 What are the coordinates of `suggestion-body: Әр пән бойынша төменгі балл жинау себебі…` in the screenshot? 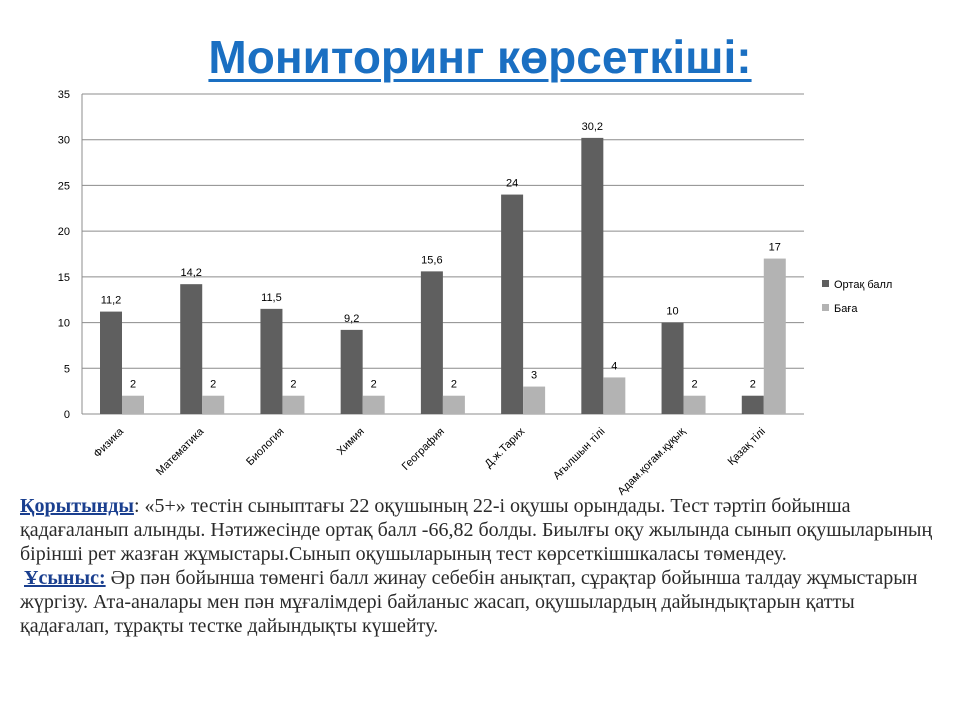 It's located at (469, 602).